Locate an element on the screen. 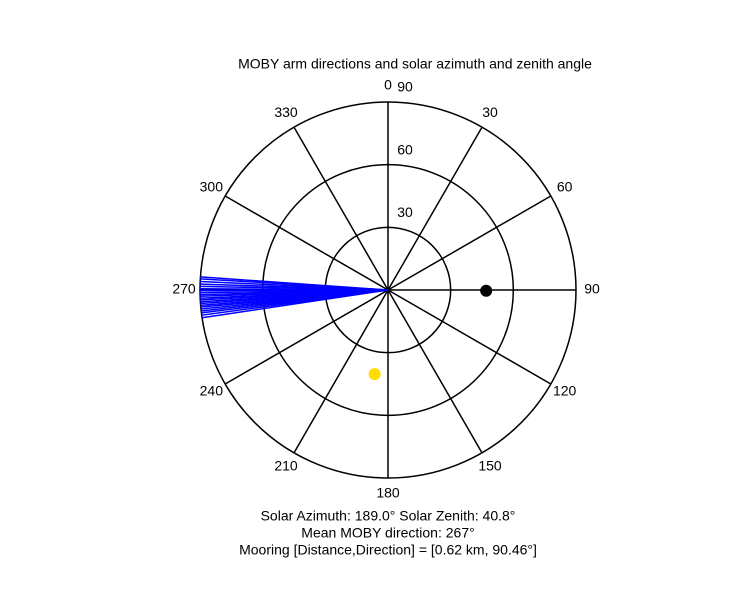 The width and height of the screenshot is (750, 600). angle-tick-label: 90 is located at coordinates (592, 289).